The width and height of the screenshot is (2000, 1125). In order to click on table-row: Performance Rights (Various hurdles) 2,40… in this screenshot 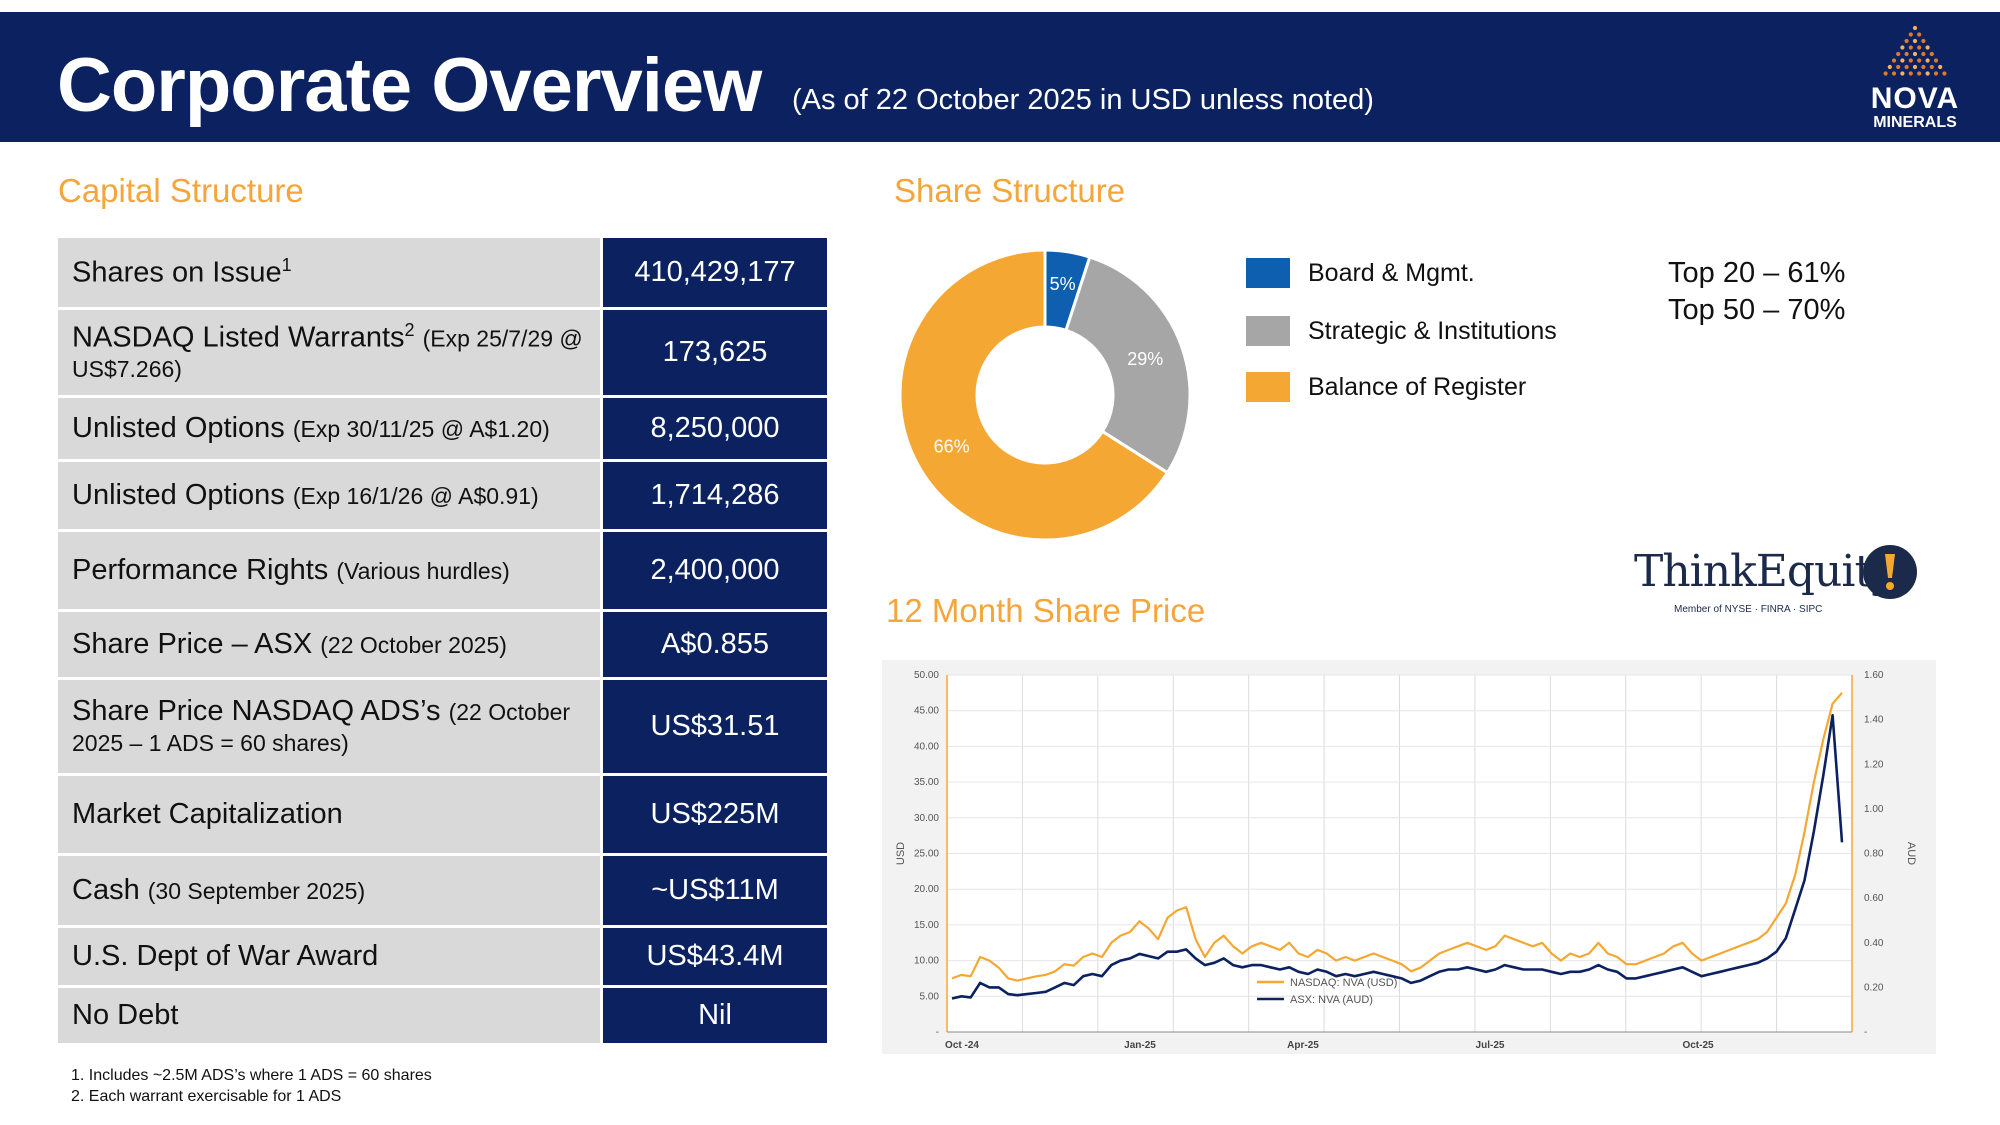, I will do `click(442, 570)`.